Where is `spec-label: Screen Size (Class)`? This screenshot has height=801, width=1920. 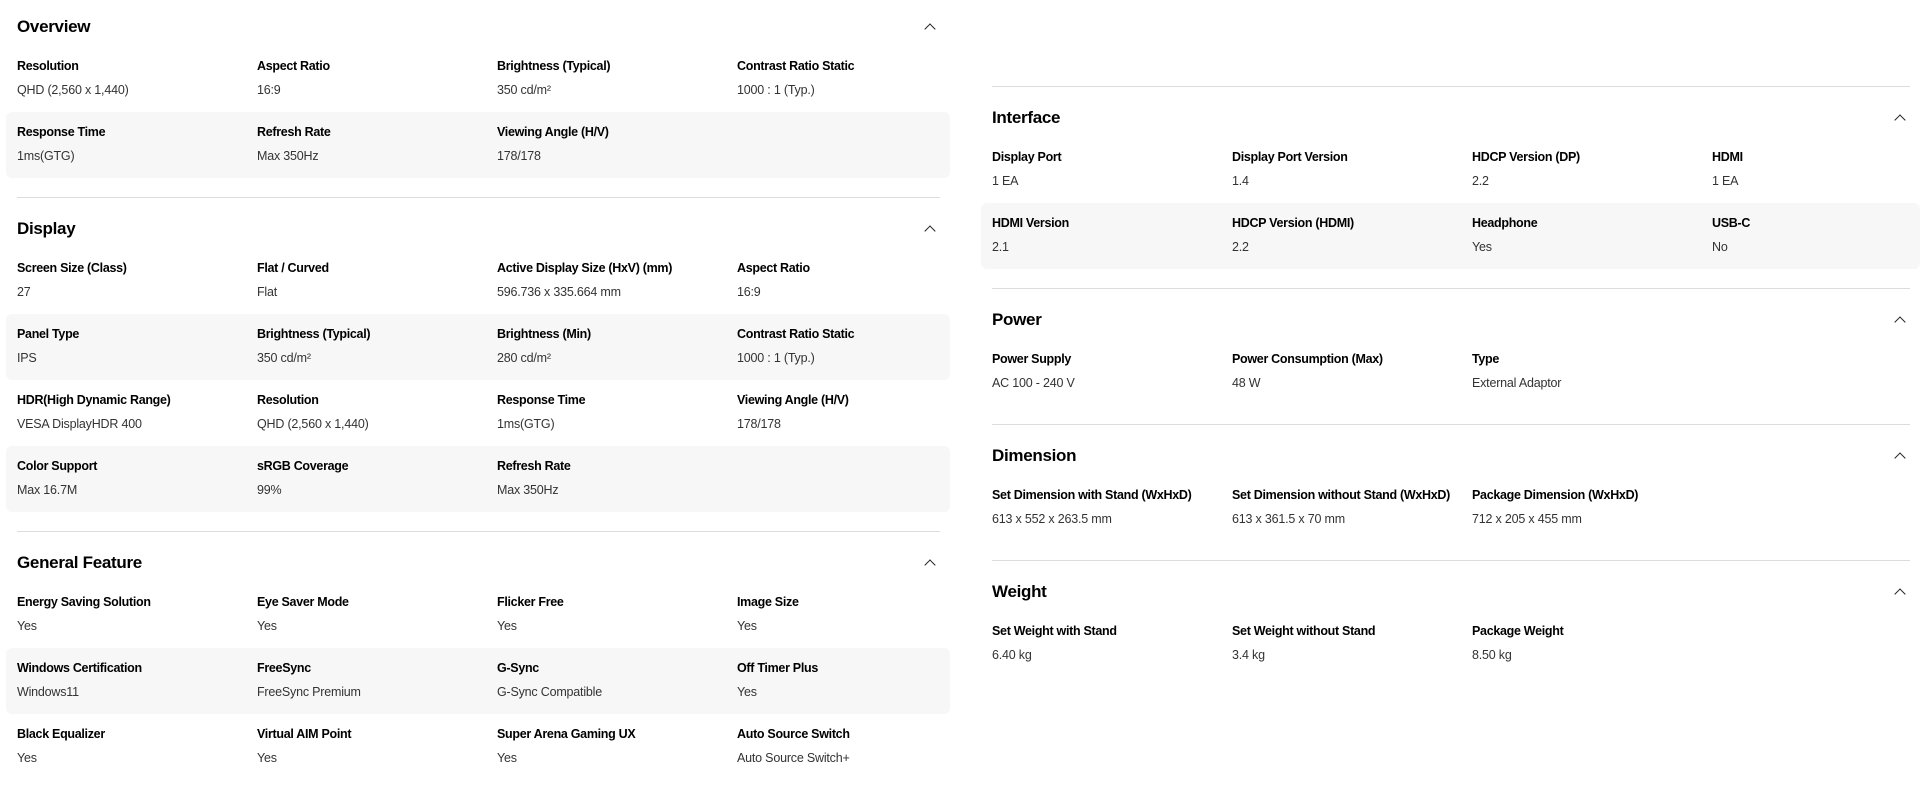
spec-label: Screen Size (Class) is located at coordinates (72, 268).